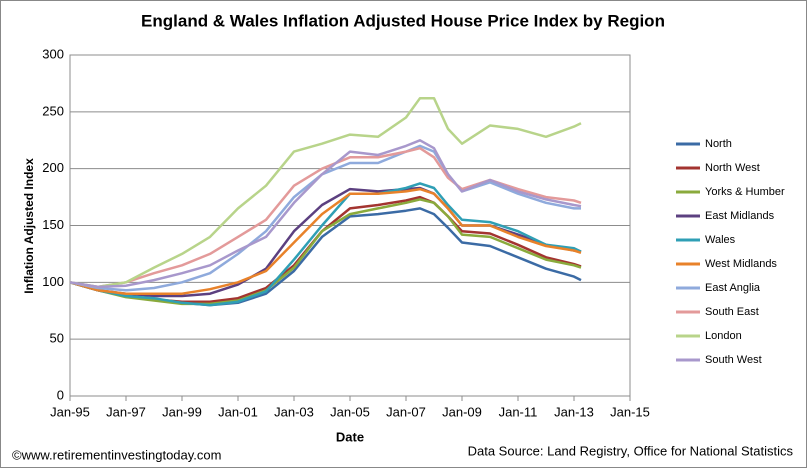 The image size is (807, 468). Describe the element at coordinates (238, 411) in the screenshot. I see `x-tick-label: Jan-01` at that location.